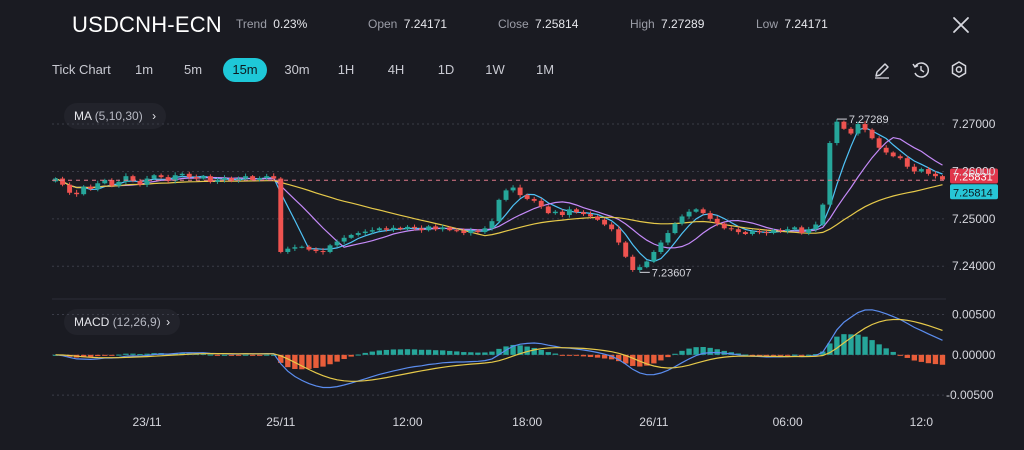 The width and height of the screenshot is (1024, 450). Describe the element at coordinates (147, 24) in the screenshot. I see `symbol-title: USDCNH-ECN` at that location.